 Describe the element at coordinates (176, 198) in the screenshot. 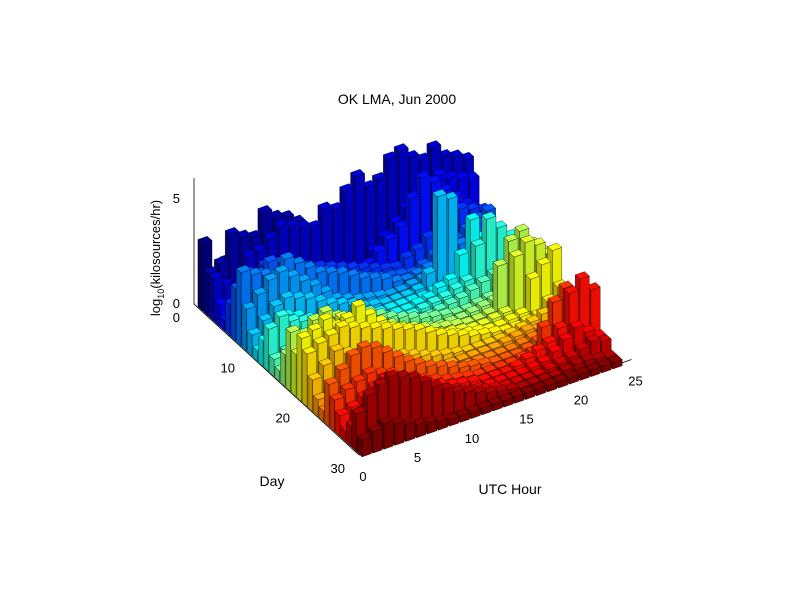

I see `z-tick-label: 5` at that location.